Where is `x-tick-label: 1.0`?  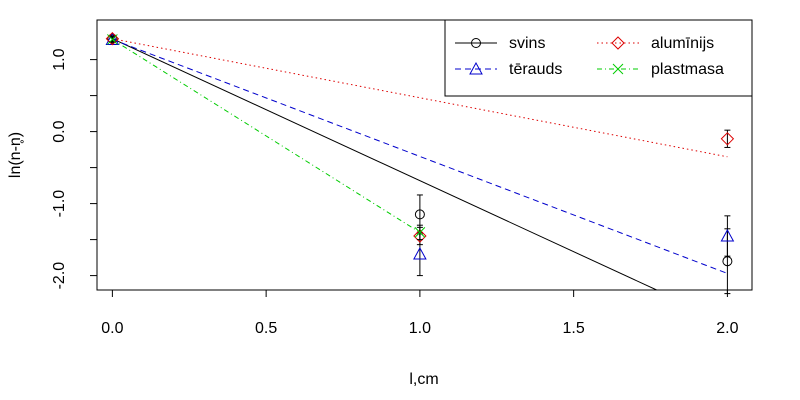 x-tick-label: 1.0 is located at coordinates (420, 328).